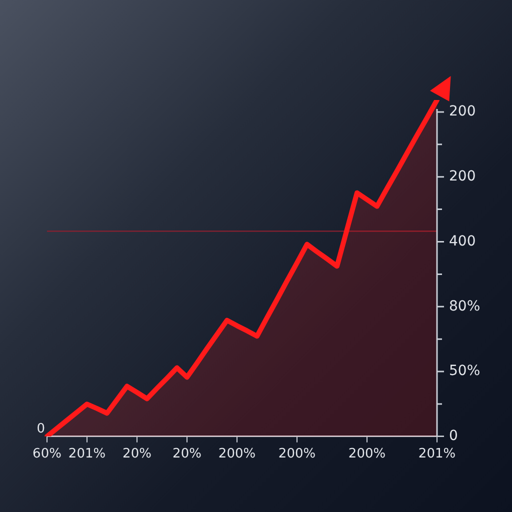  I want to click on text: 400, so click(462, 241).